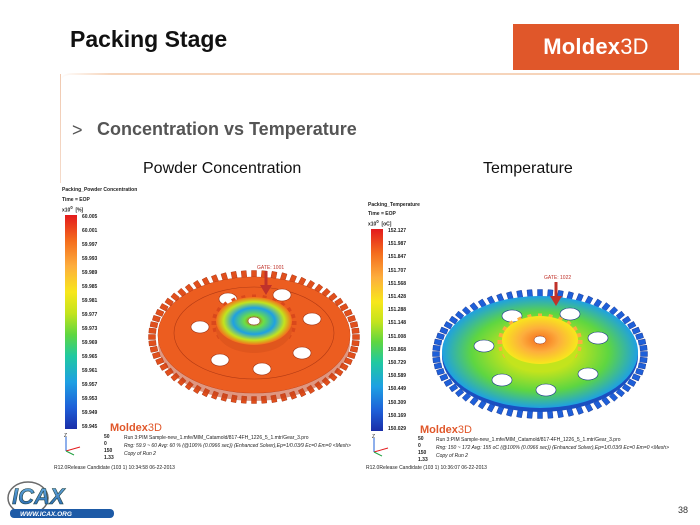 The image size is (700, 525). I want to click on brand-prefix: Moldex, so click(582, 46).